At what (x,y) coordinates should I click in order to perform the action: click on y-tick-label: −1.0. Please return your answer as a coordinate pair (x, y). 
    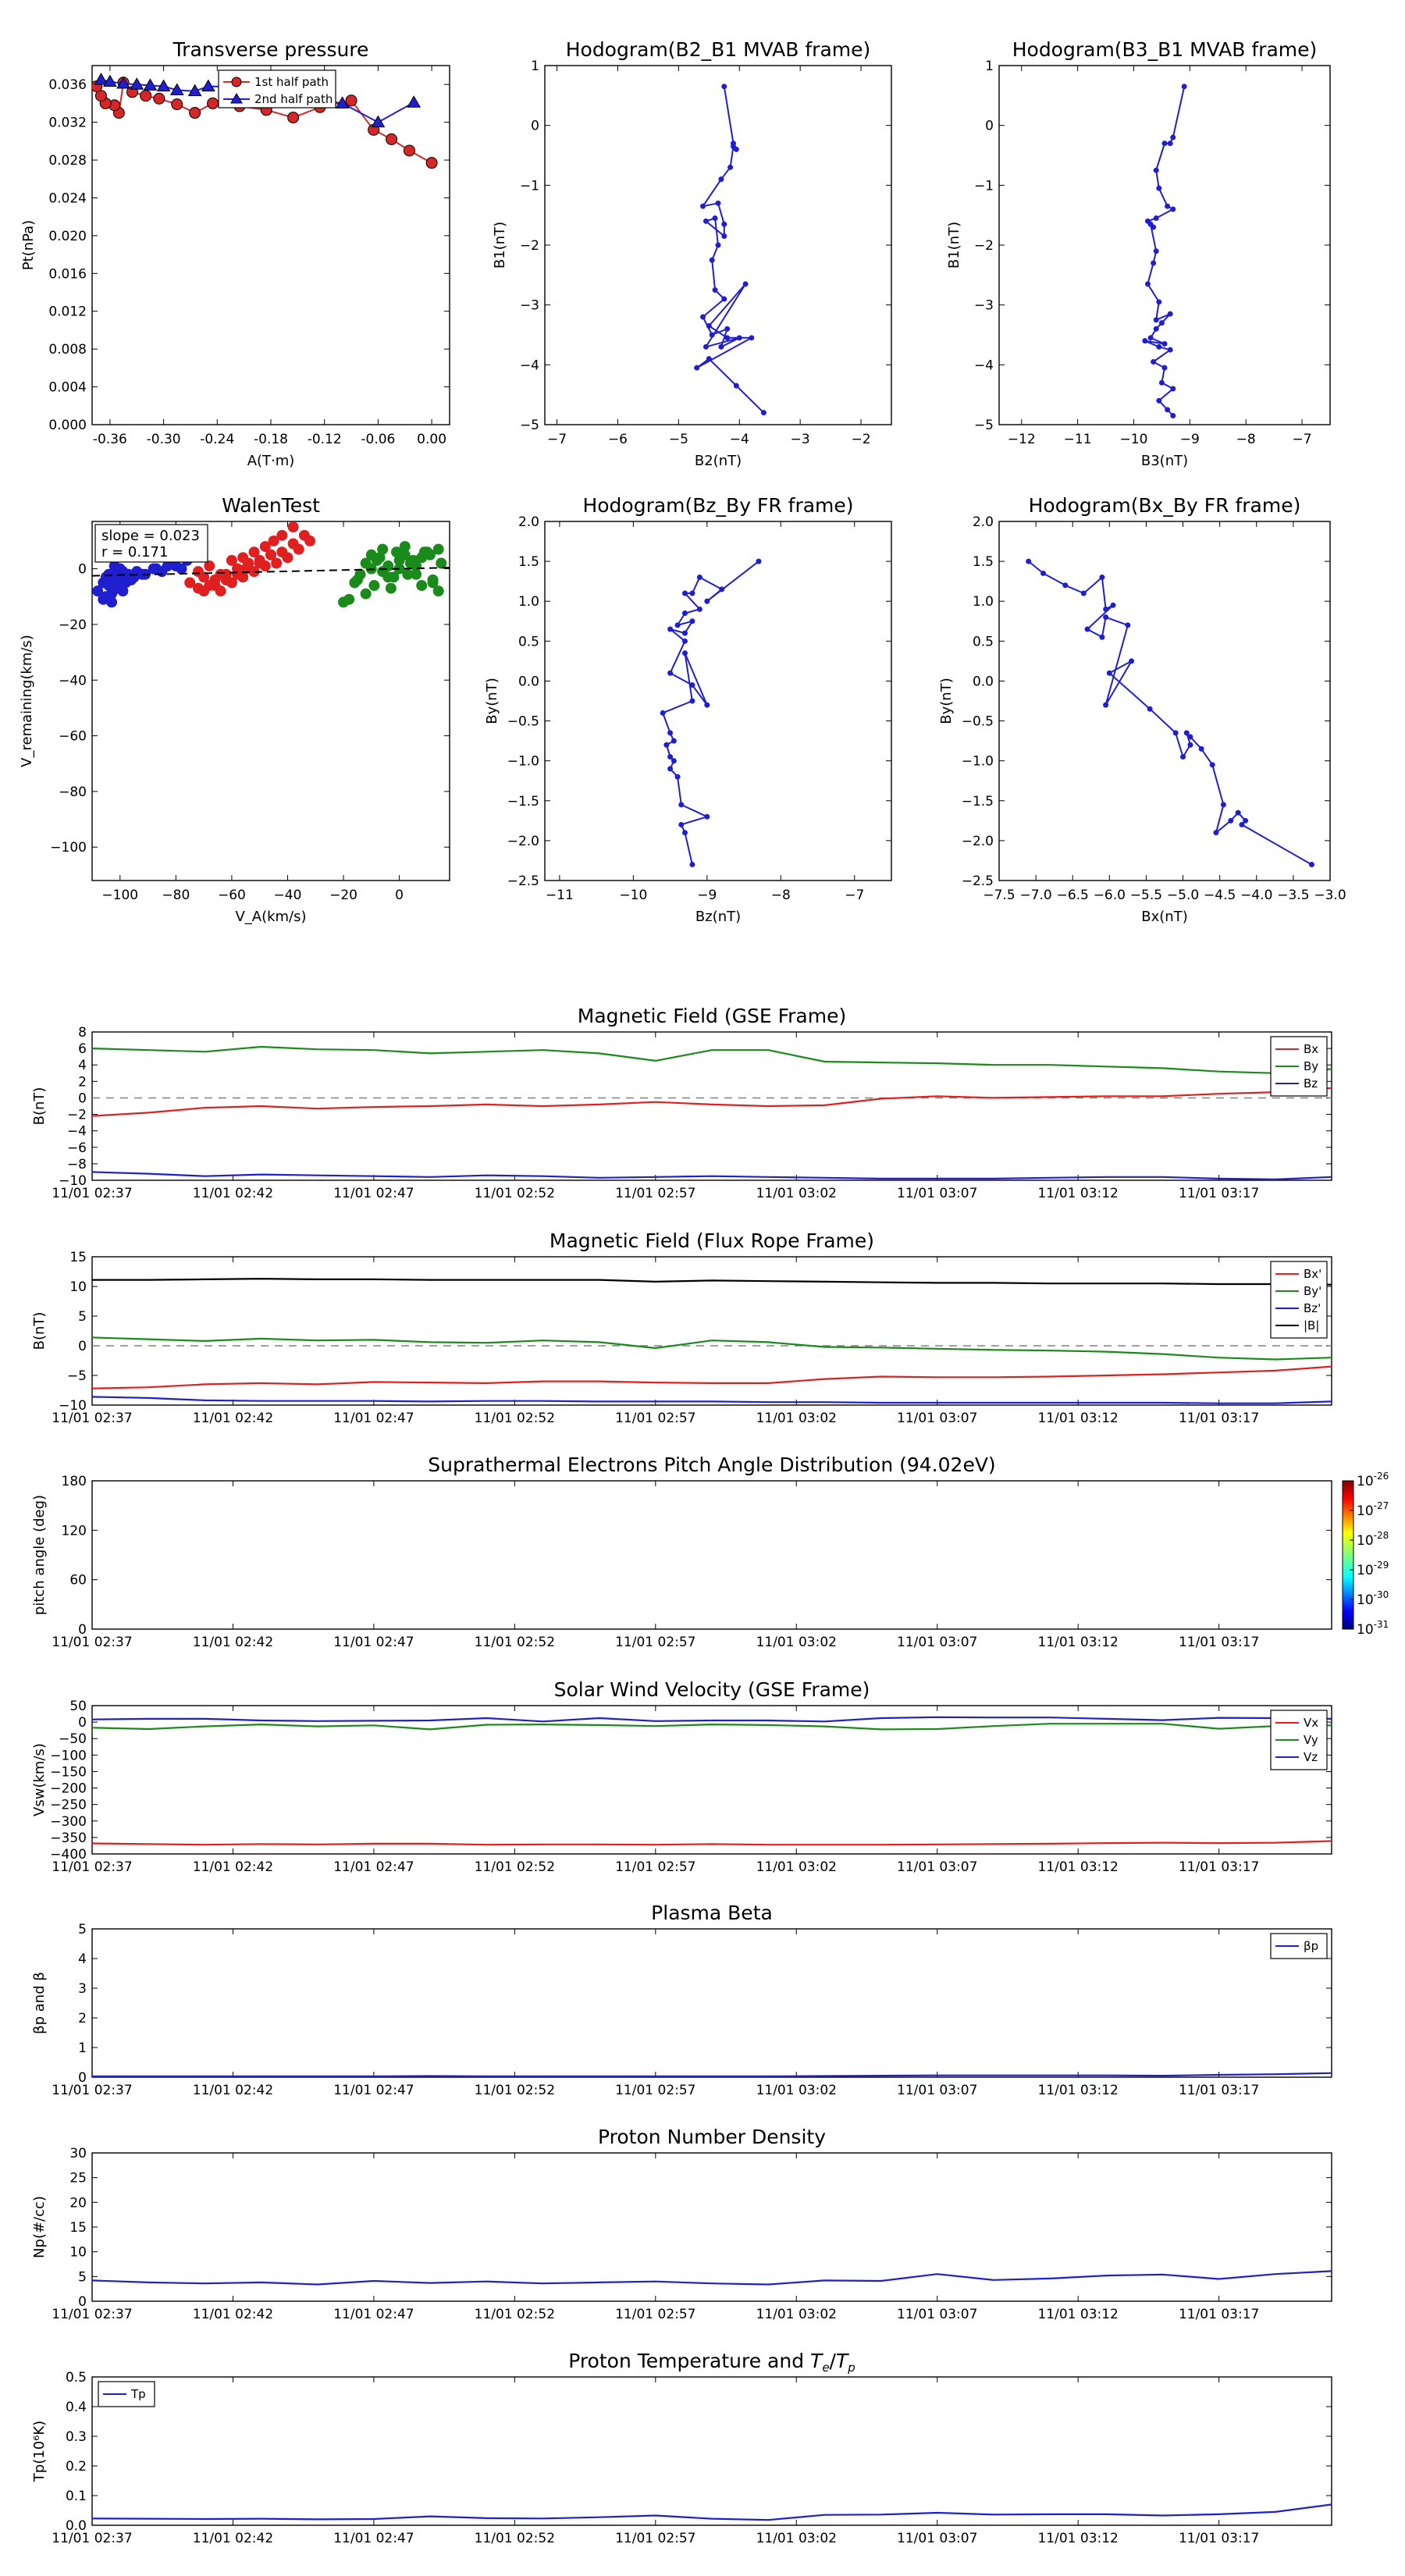
    Looking at the image, I should click on (523, 762).